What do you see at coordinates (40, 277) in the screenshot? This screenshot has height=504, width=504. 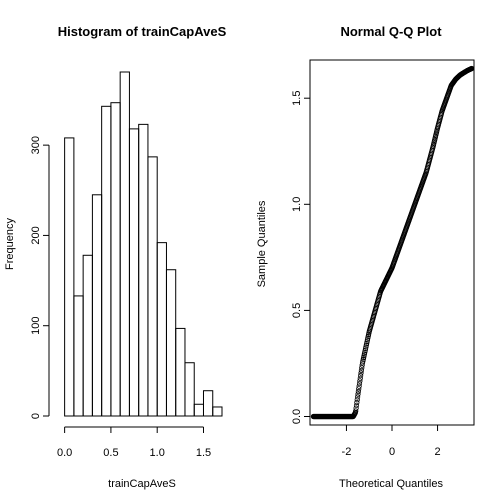 I see `histogram-y-axis: 0 100 200 300` at bounding box center [40, 277].